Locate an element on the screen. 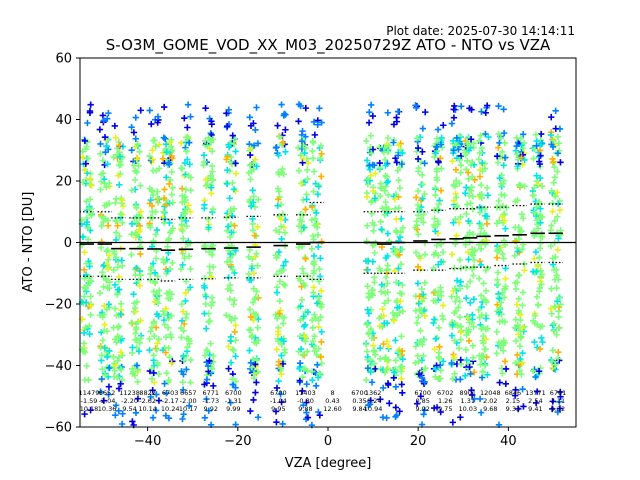 The width and height of the screenshot is (640, 480). y-axis-label: ATO - NTO [DU] is located at coordinates (28, 242).